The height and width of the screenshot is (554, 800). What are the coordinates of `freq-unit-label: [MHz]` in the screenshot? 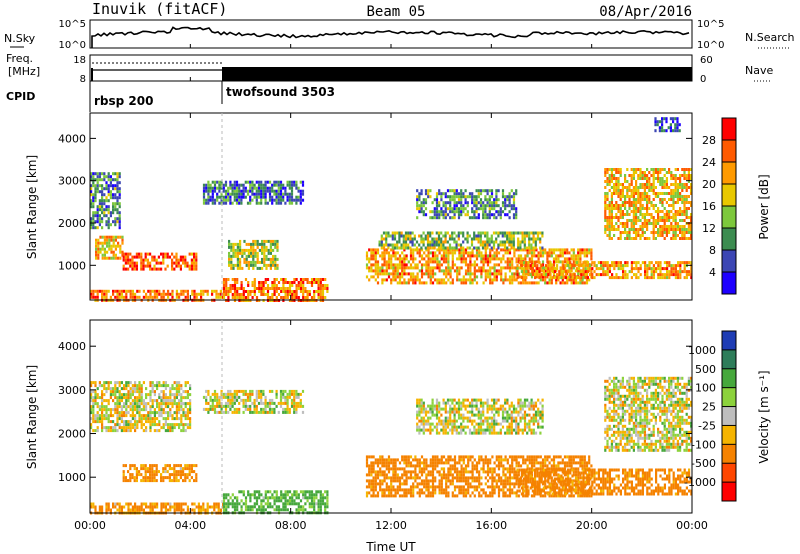 It's located at (24, 71).